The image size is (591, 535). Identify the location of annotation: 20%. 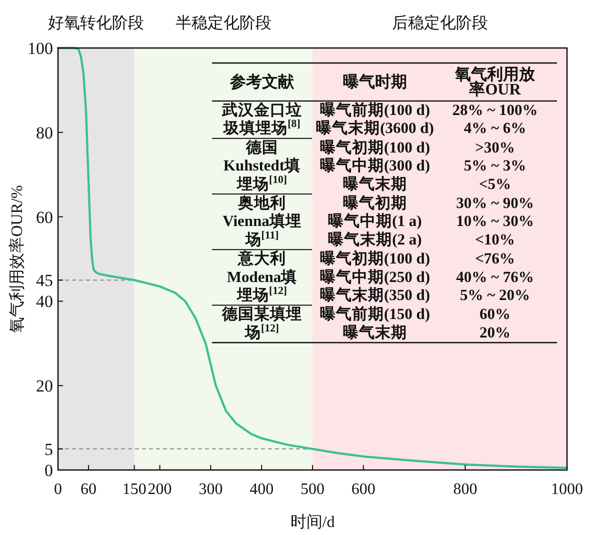
(495, 333).